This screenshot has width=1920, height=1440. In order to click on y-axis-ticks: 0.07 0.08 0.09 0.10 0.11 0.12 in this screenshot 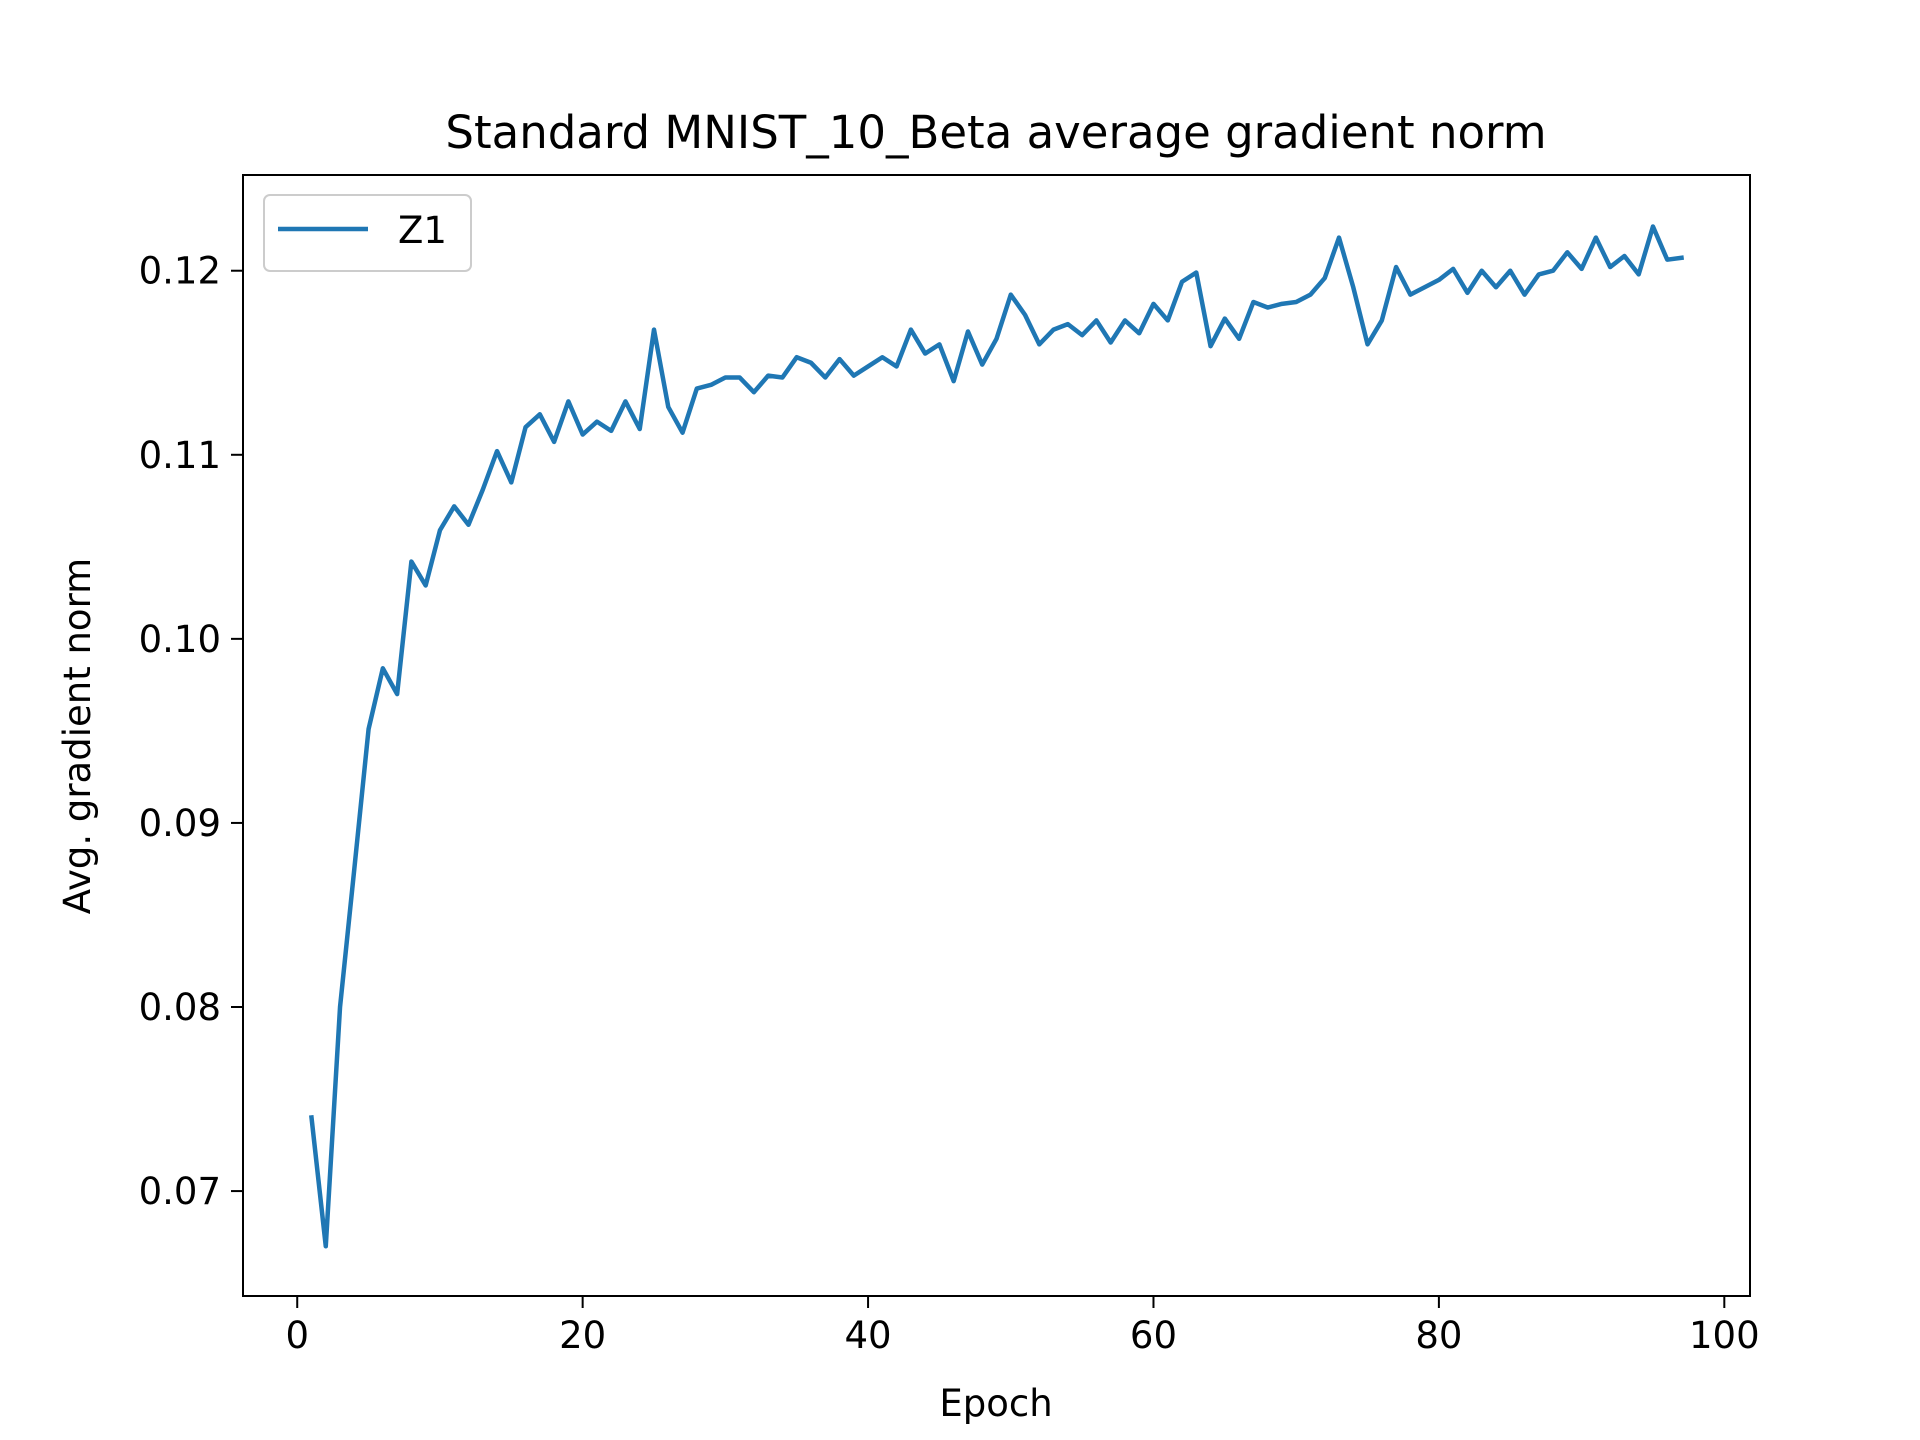, I will do `click(191, 731)`.